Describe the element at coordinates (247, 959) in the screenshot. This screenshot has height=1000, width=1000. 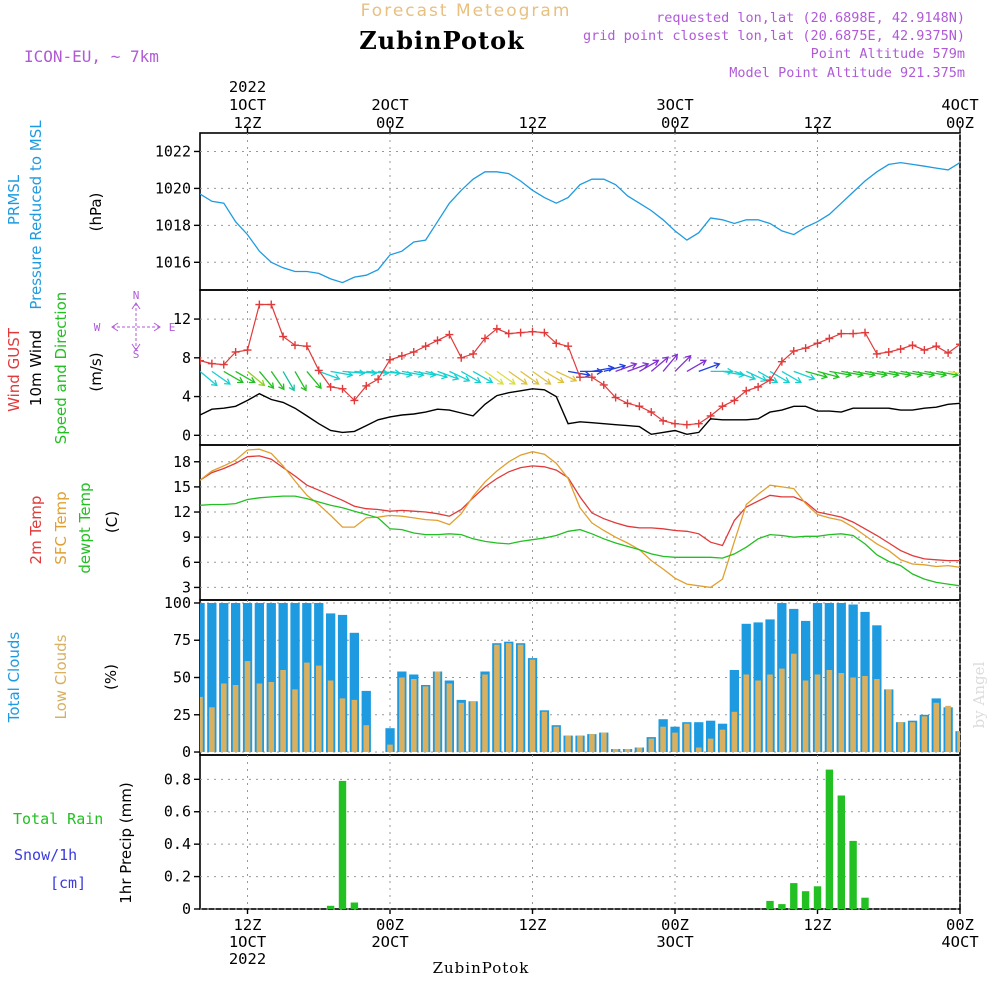
I see `bottom-time-label: 2022` at that location.